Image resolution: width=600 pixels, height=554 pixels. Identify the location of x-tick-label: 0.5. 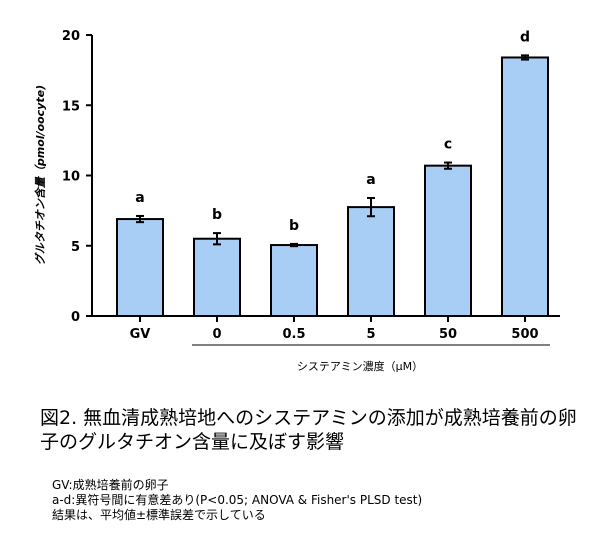
(293, 334).